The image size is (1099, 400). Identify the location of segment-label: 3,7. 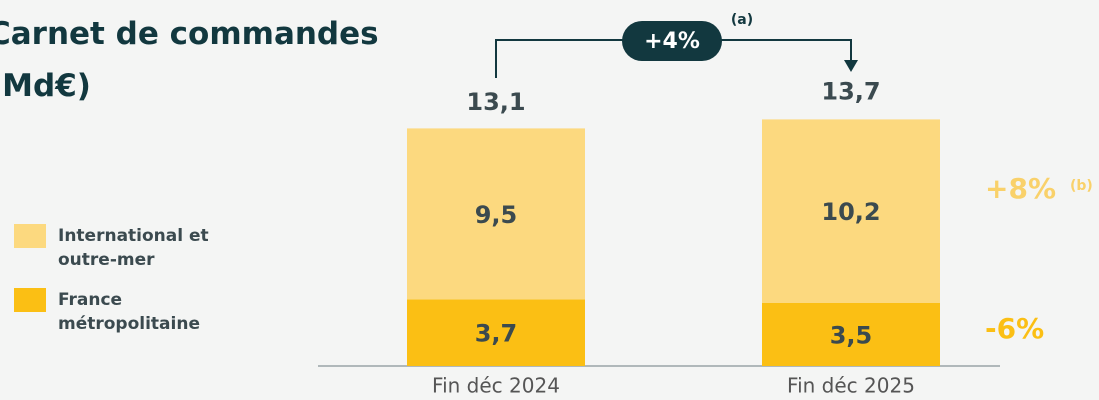
(496, 334).